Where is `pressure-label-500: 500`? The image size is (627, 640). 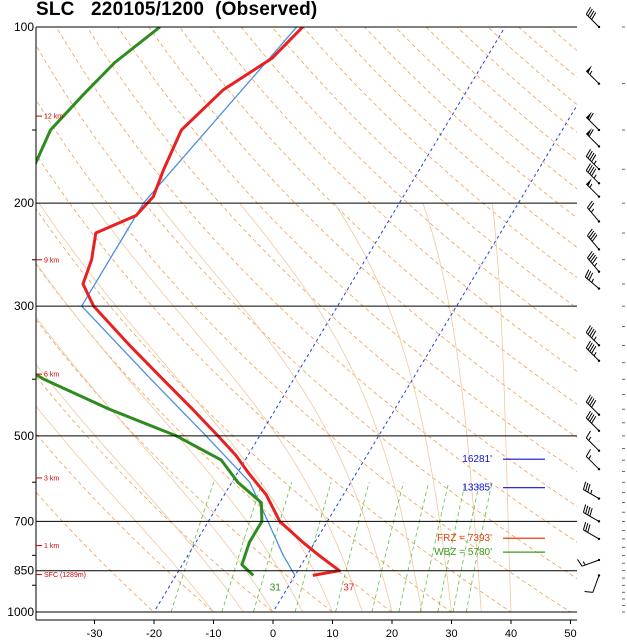
pressure-label-500: 500 is located at coordinates (24, 436).